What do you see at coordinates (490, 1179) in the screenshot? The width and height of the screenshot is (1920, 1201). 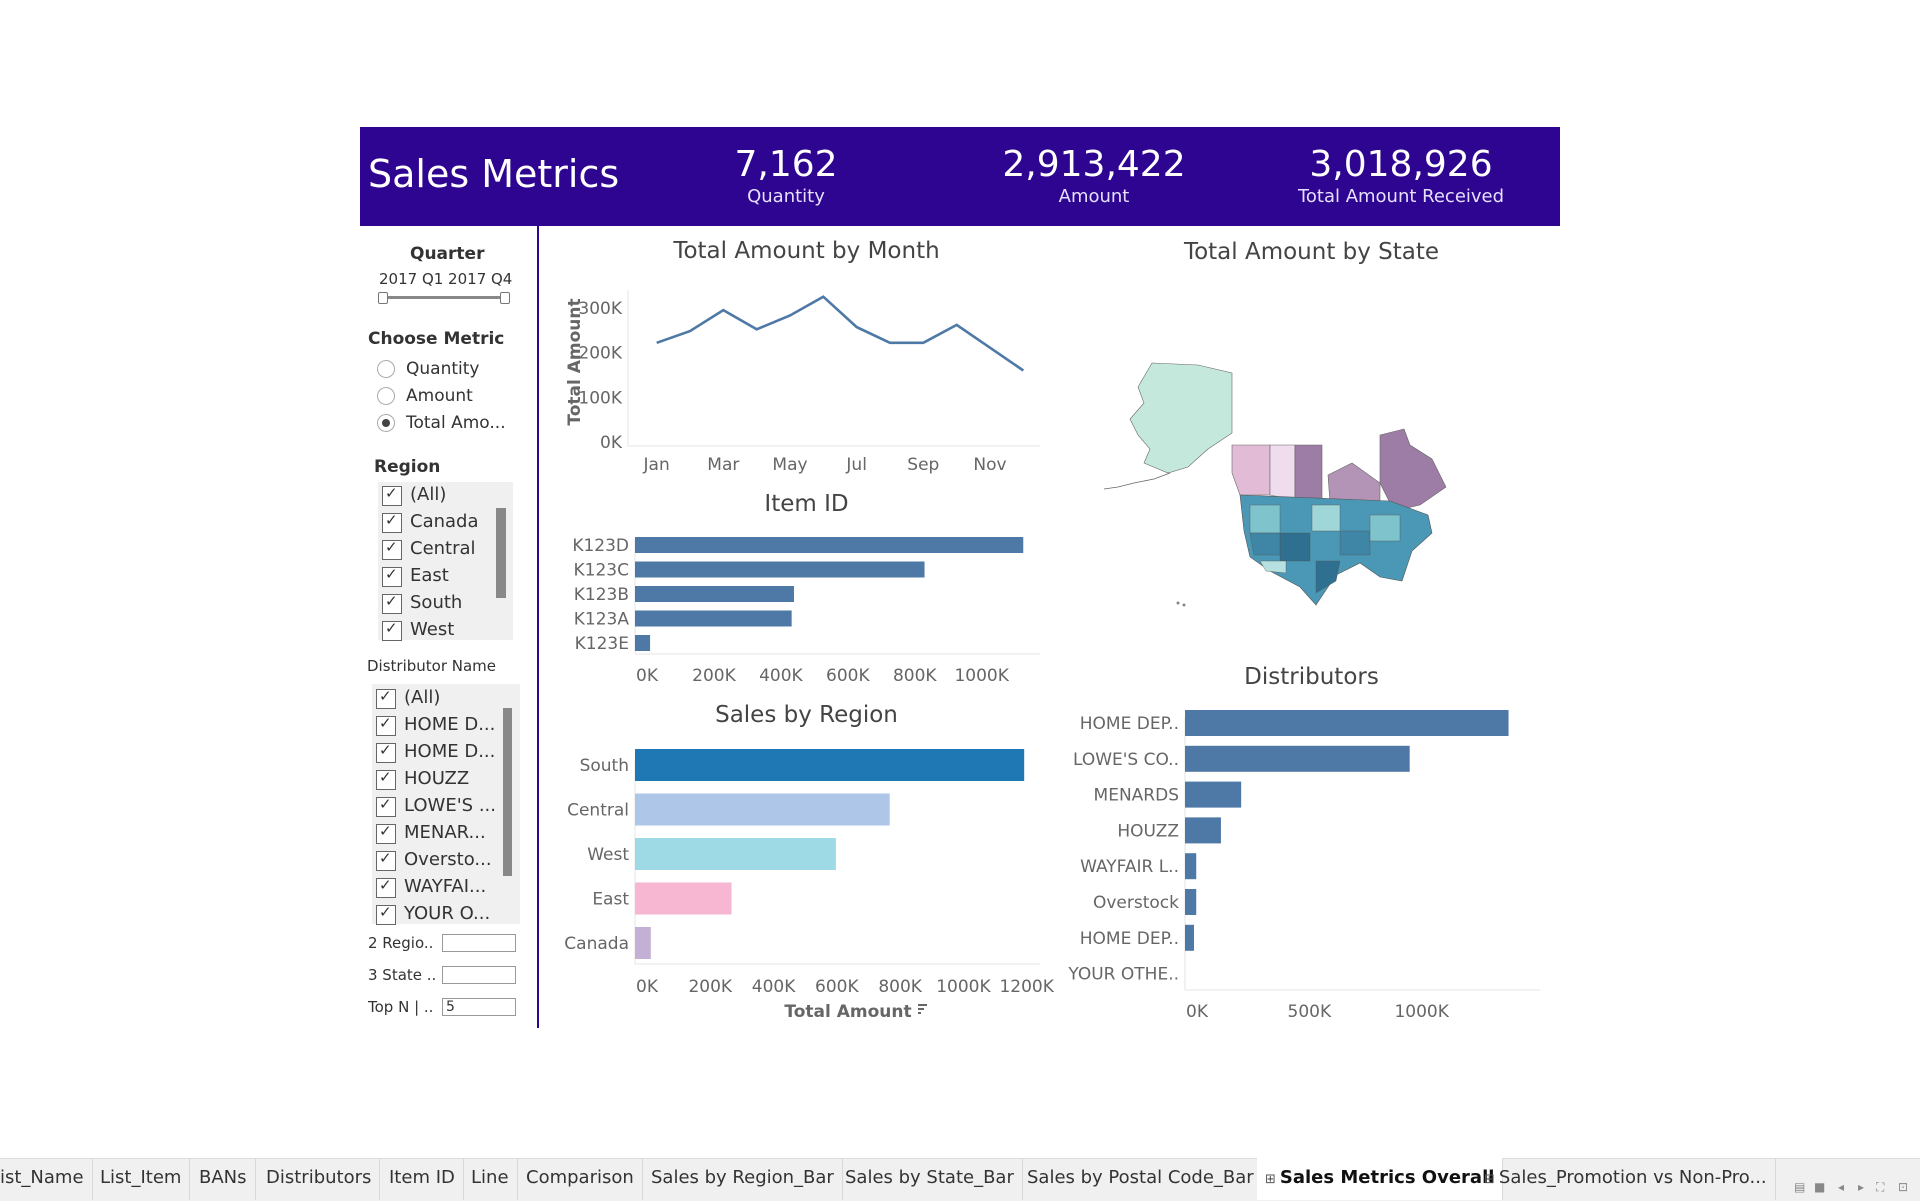 I see `tab-line: Line` at bounding box center [490, 1179].